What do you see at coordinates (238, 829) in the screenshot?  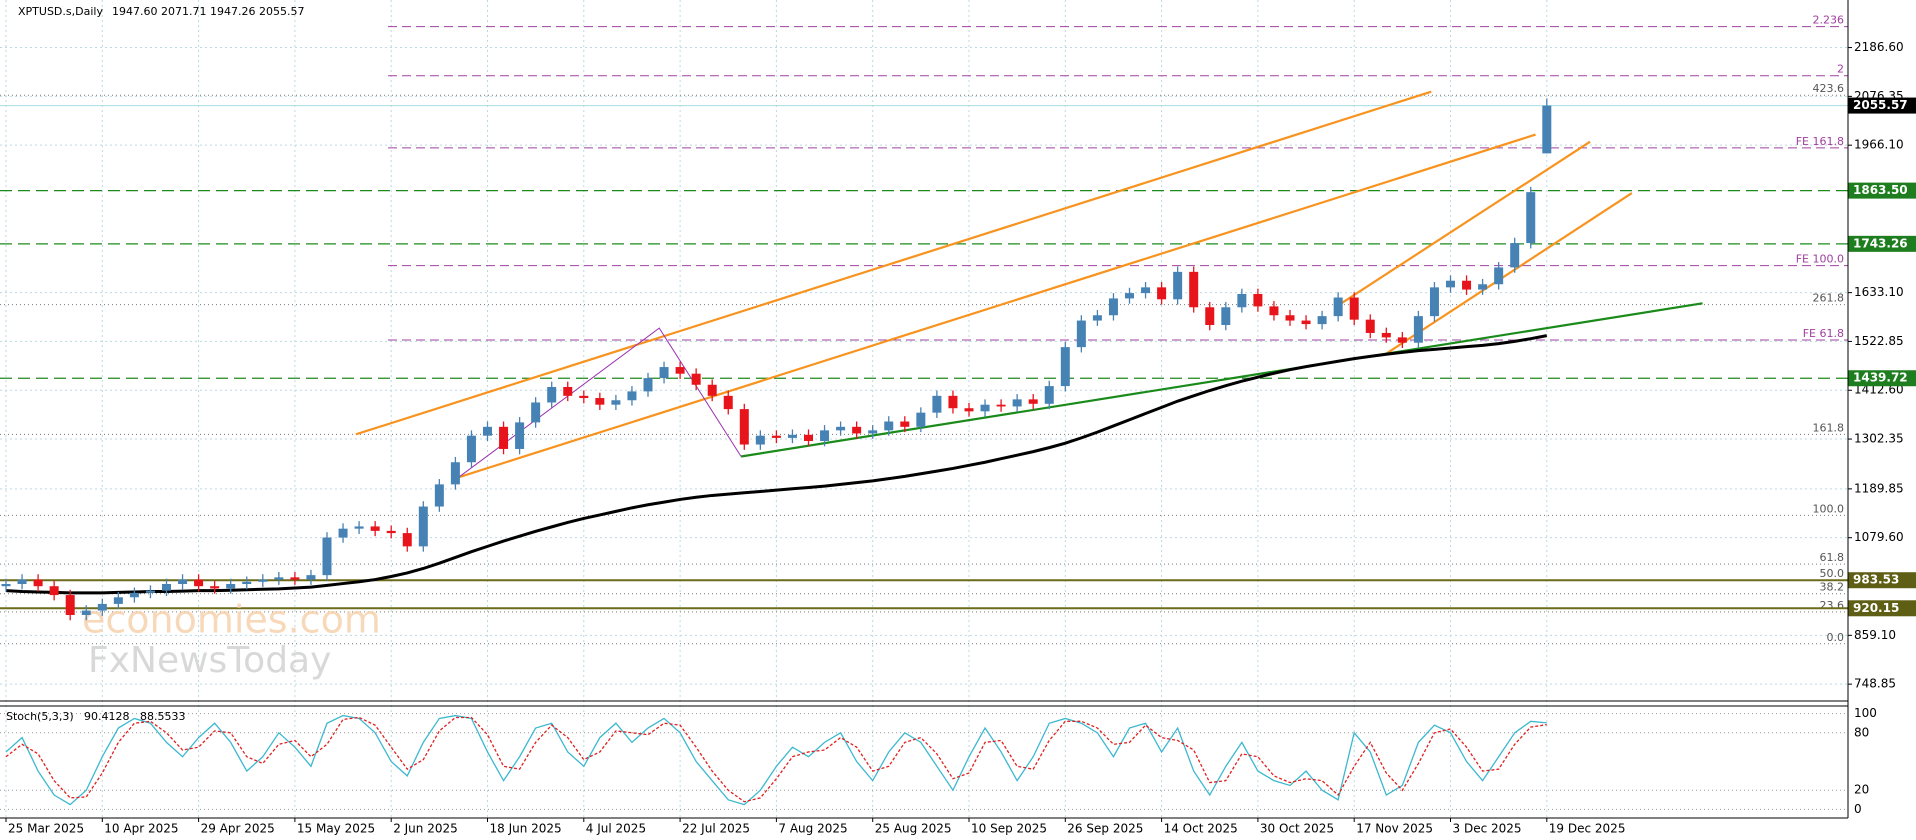 I see `x-tick-label: 29 Apr 2025` at bounding box center [238, 829].